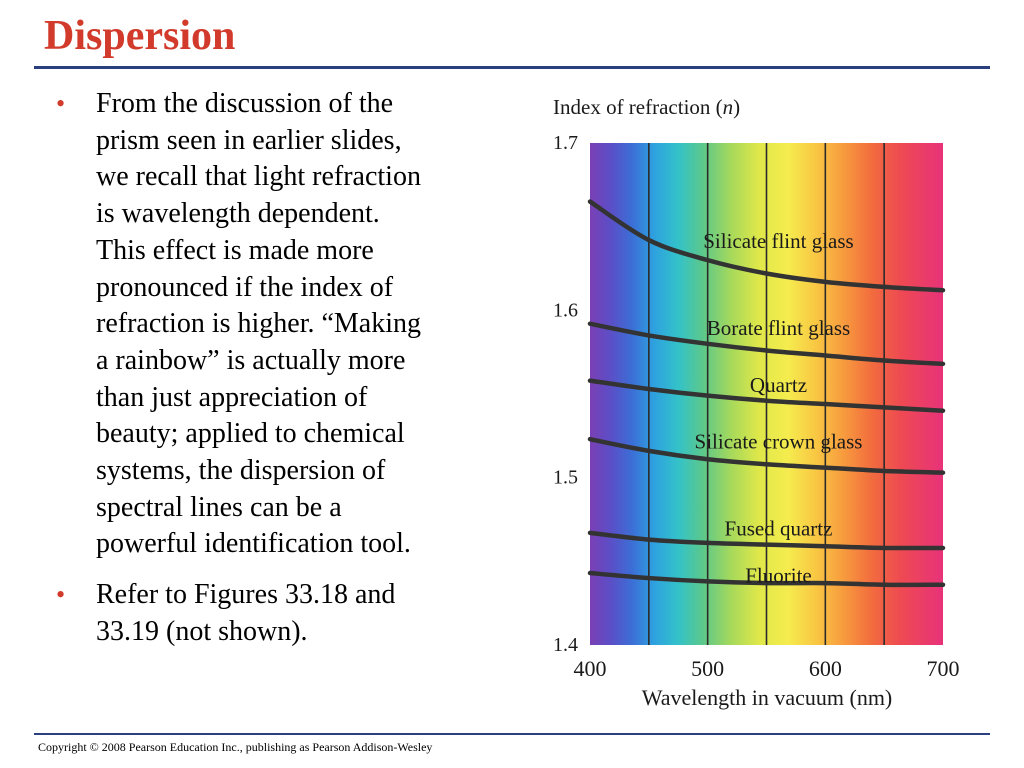 The height and width of the screenshot is (768, 1024). I want to click on bullet-line: From the discussion of the, so click(245, 103).